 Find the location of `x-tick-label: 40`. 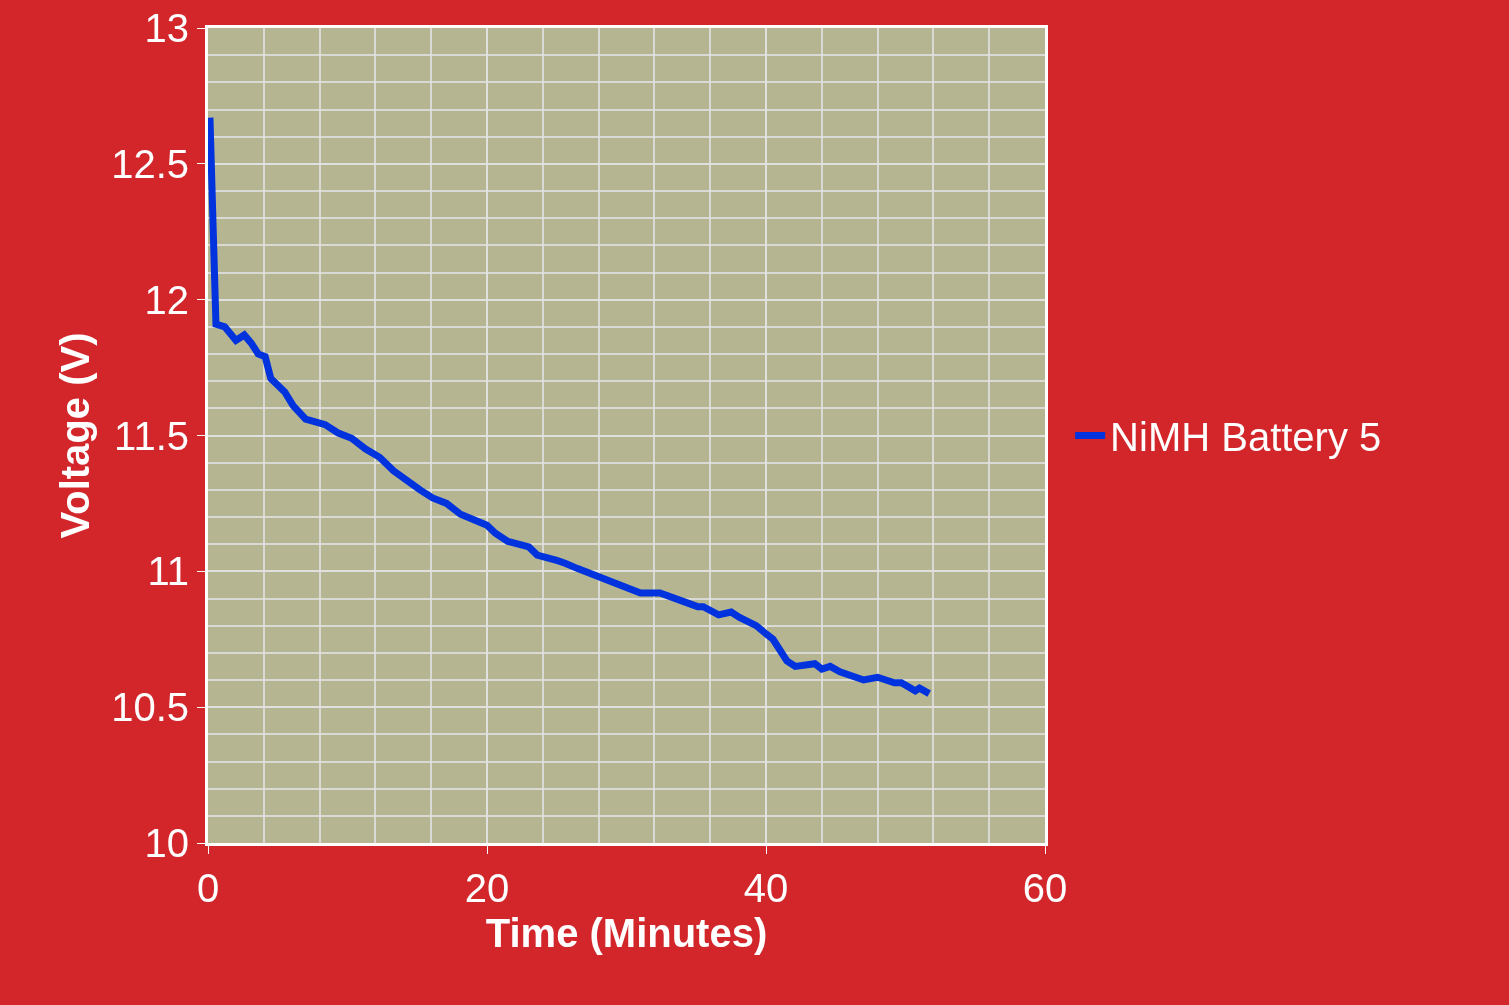

x-tick-label: 40 is located at coordinates (766, 888).